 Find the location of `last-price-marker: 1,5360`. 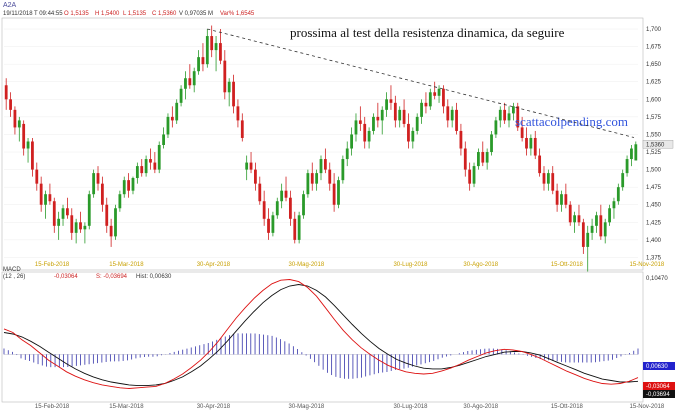

last-price-marker: 1,5360 is located at coordinates (658, 144).